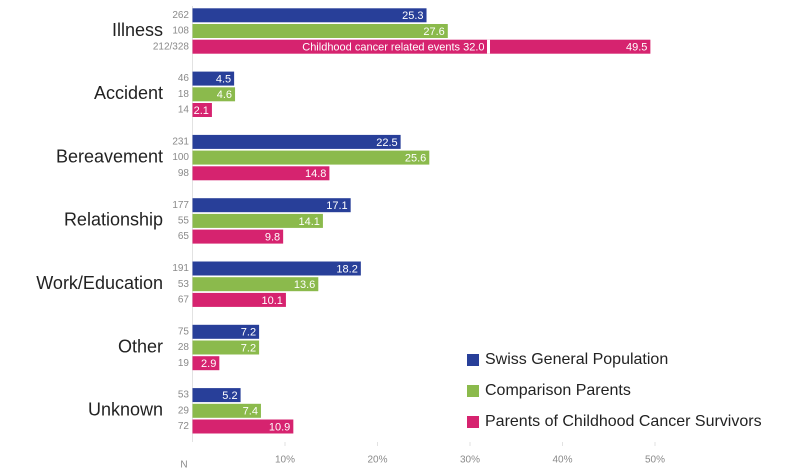 The height and width of the screenshot is (472, 800). Describe the element at coordinates (184, 78) in the screenshot. I see `n-value: 46` at that location.